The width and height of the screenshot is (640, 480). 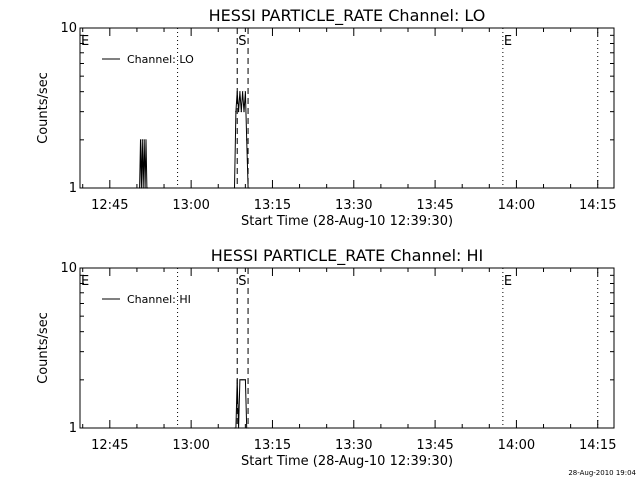 What do you see at coordinates (272, 445) in the screenshot?
I see `chart1-xtick-label: 13:15` at bounding box center [272, 445].